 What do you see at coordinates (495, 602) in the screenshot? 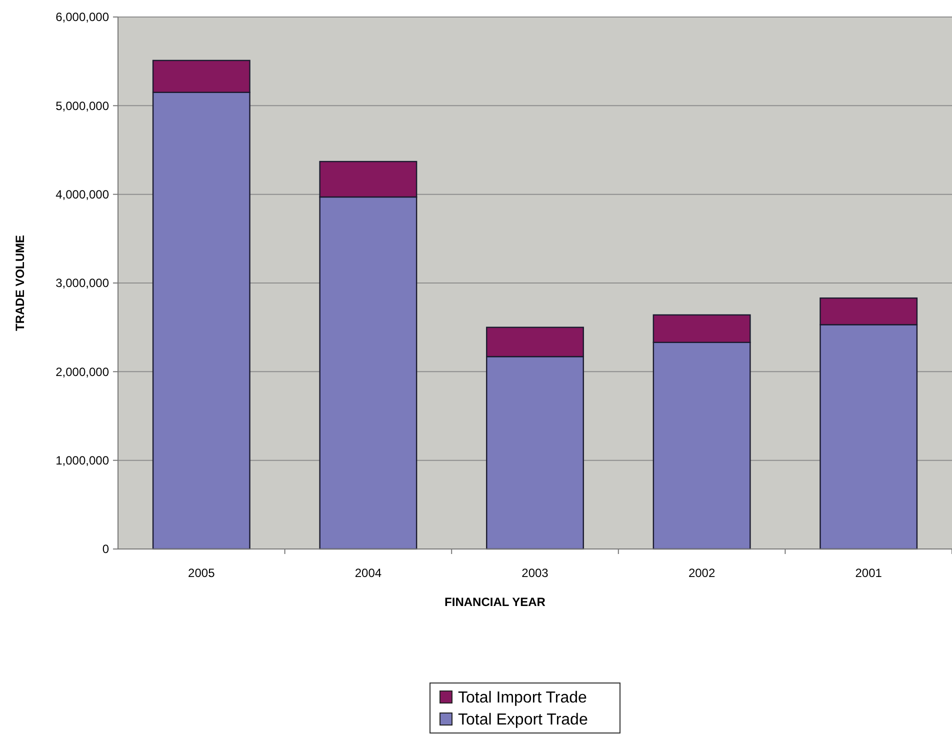
I see `x-axis-title: FINANCIAL YEAR` at bounding box center [495, 602].